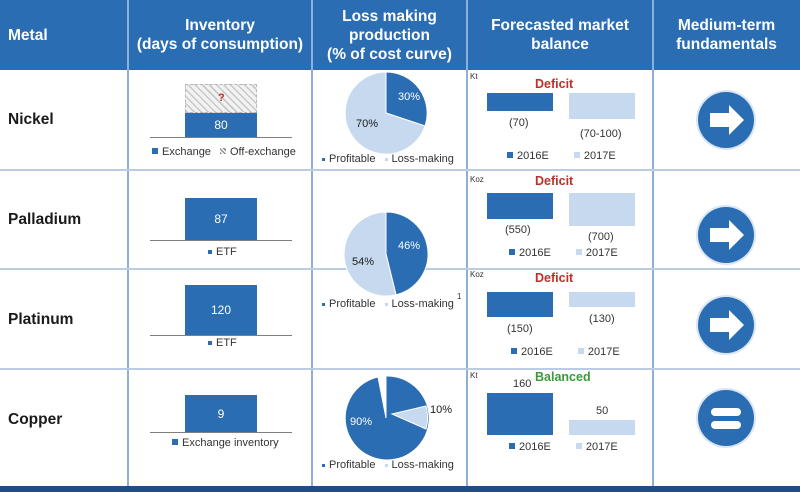 Image resolution: width=800 pixels, height=492 pixels. I want to click on legend-label: Exchange, so click(186, 152).